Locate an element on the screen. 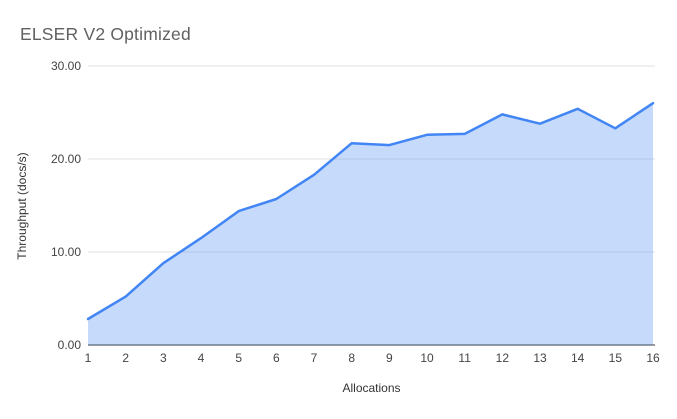 Image resolution: width=677 pixels, height=419 pixels. x-tick-label: 4 is located at coordinates (201, 358).